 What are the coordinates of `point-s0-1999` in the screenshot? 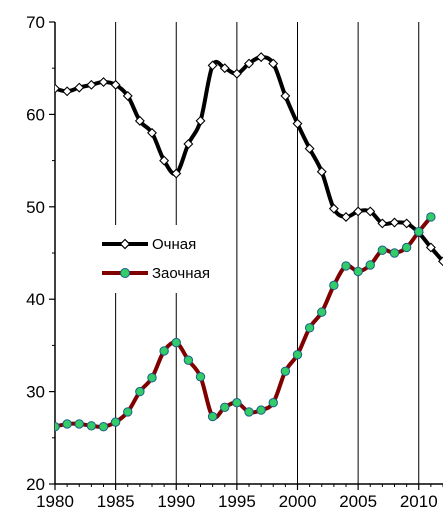 It's located at (285, 95).